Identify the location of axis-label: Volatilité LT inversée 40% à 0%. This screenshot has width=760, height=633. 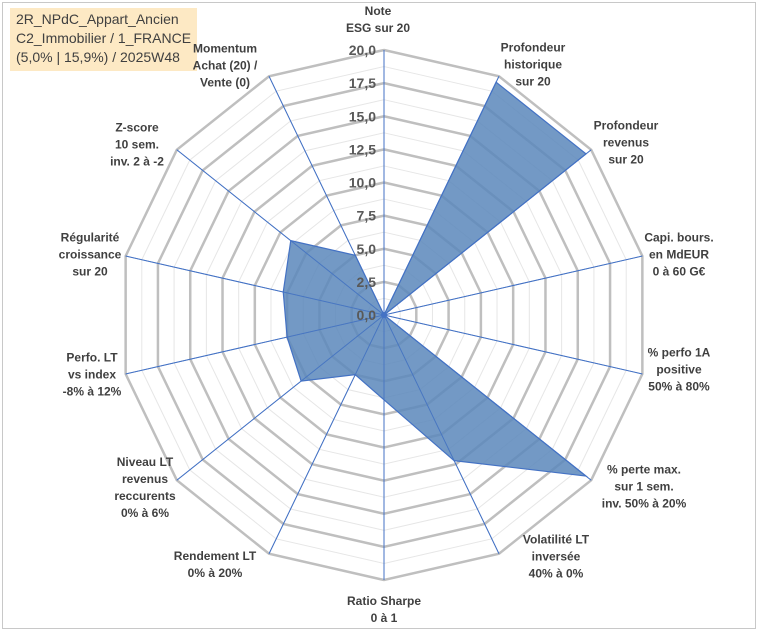
(556, 556).